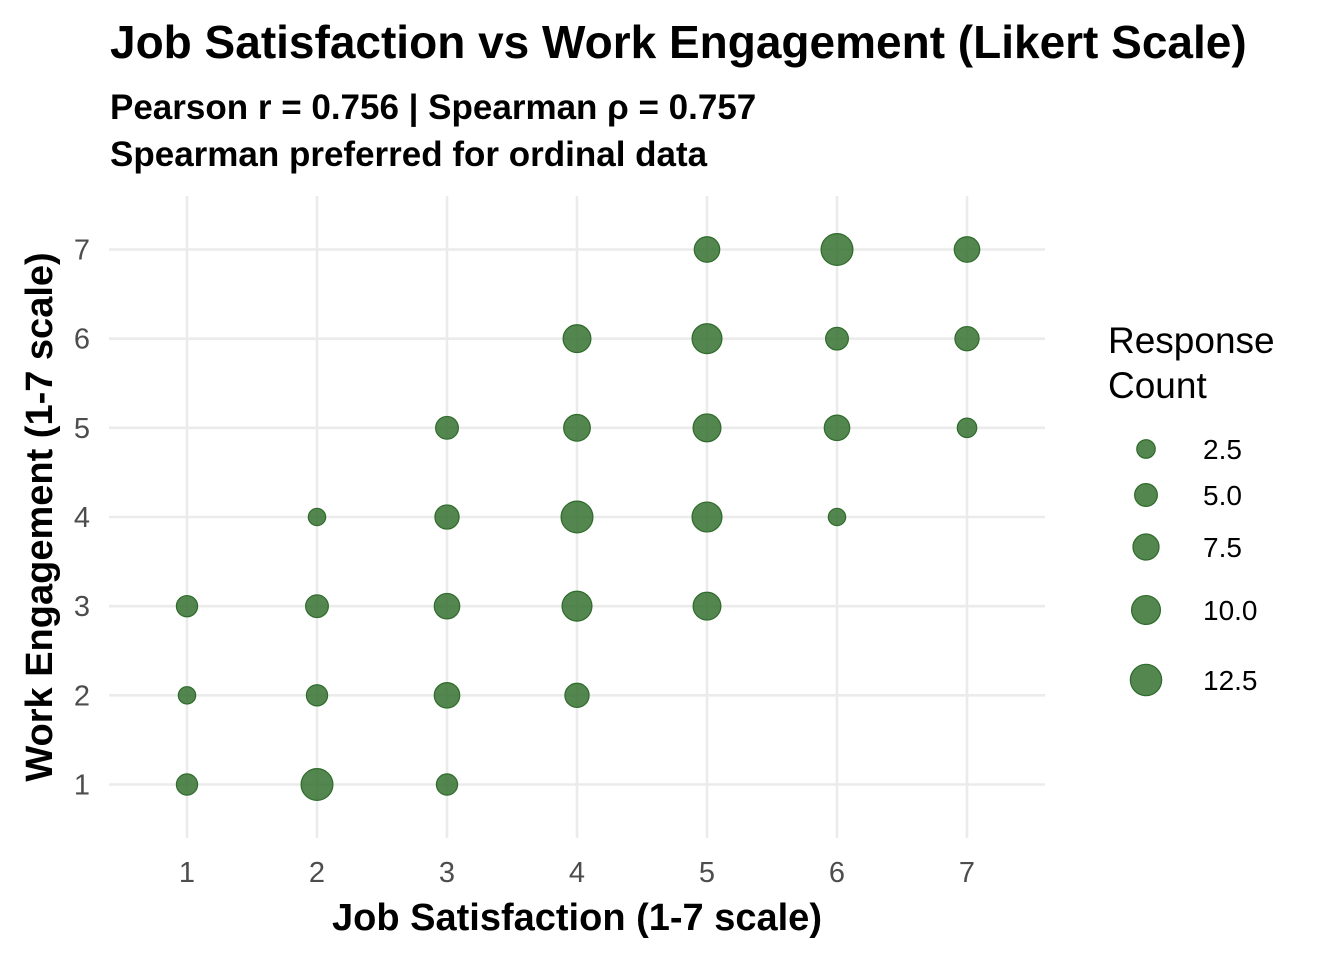  What do you see at coordinates (707, 873) in the screenshot?
I see `x-tick-label: 5` at bounding box center [707, 873].